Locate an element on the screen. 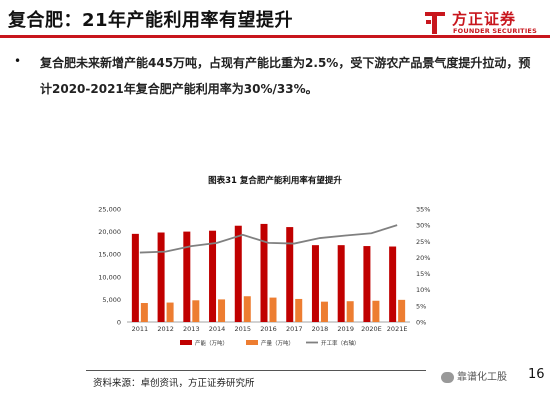 The width and height of the screenshot is (550, 406). page-number: 16 is located at coordinates (536, 374).